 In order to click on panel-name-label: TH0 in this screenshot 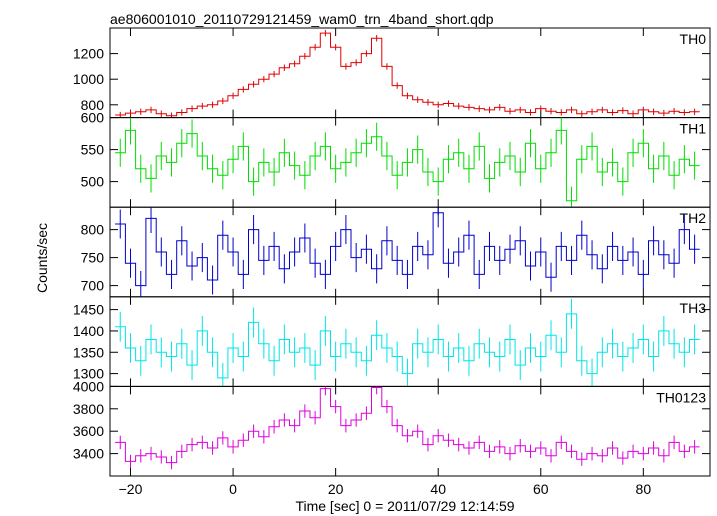, I will do `click(693, 39)`.